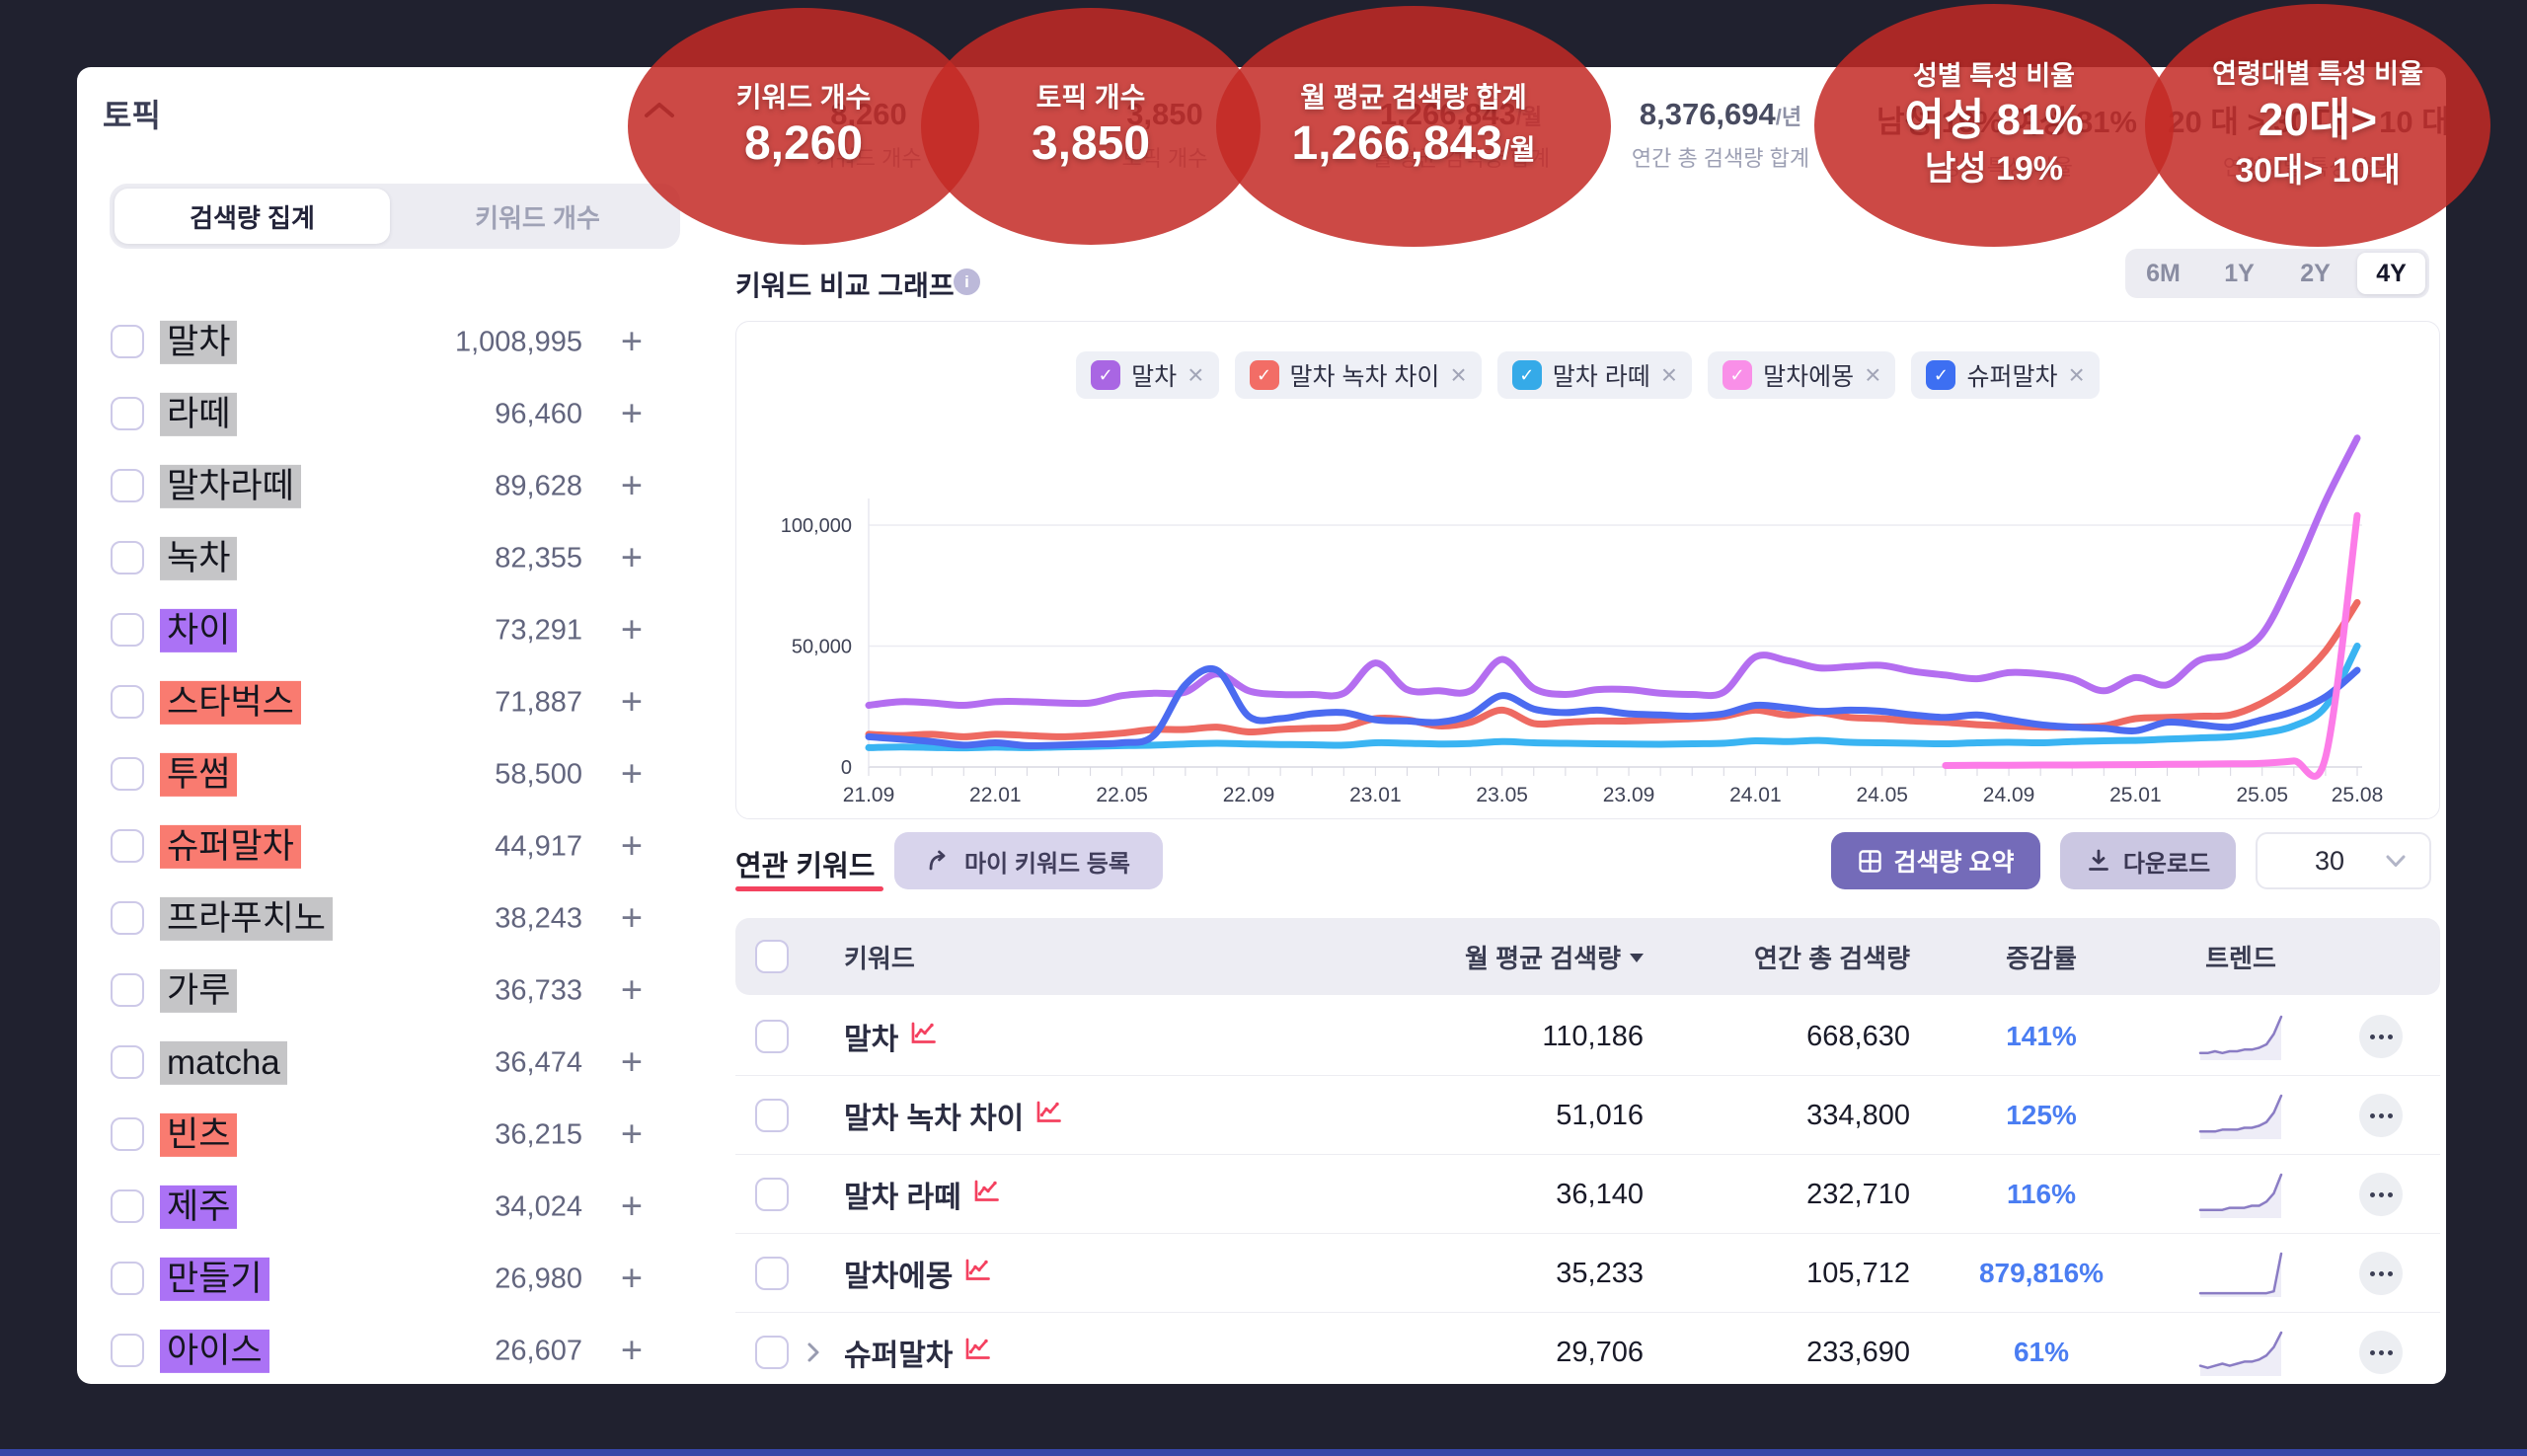 The image size is (2527, 1456). I want to click on my-keyword-register-button: 마이 키워드 등록, so click(1028, 860).